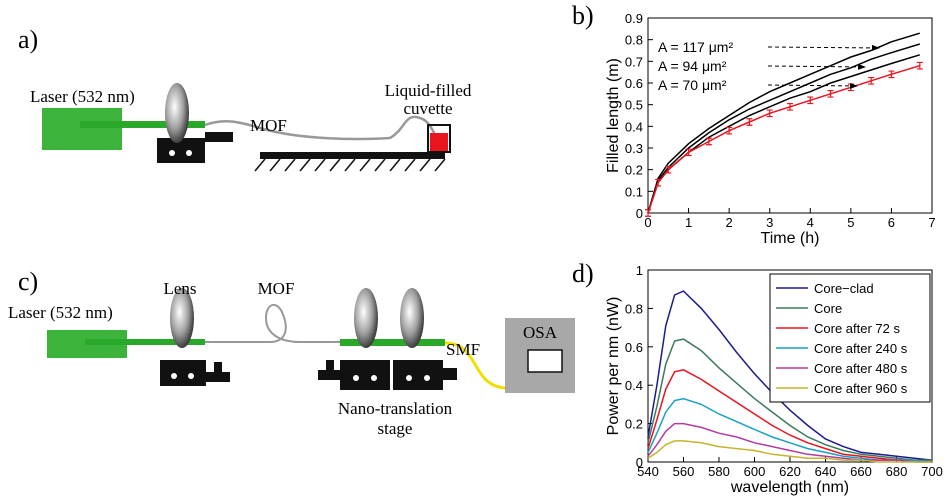  I want to click on x-tick-label: 620, so click(790, 471).